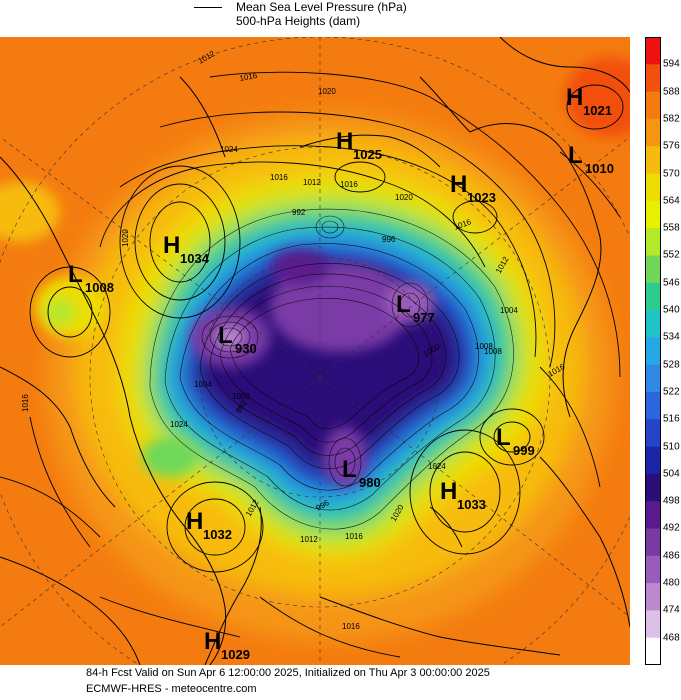  Describe the element at coordinates (186, 249) in the screenshot. I see `pressure-center: H 1034` at that location.